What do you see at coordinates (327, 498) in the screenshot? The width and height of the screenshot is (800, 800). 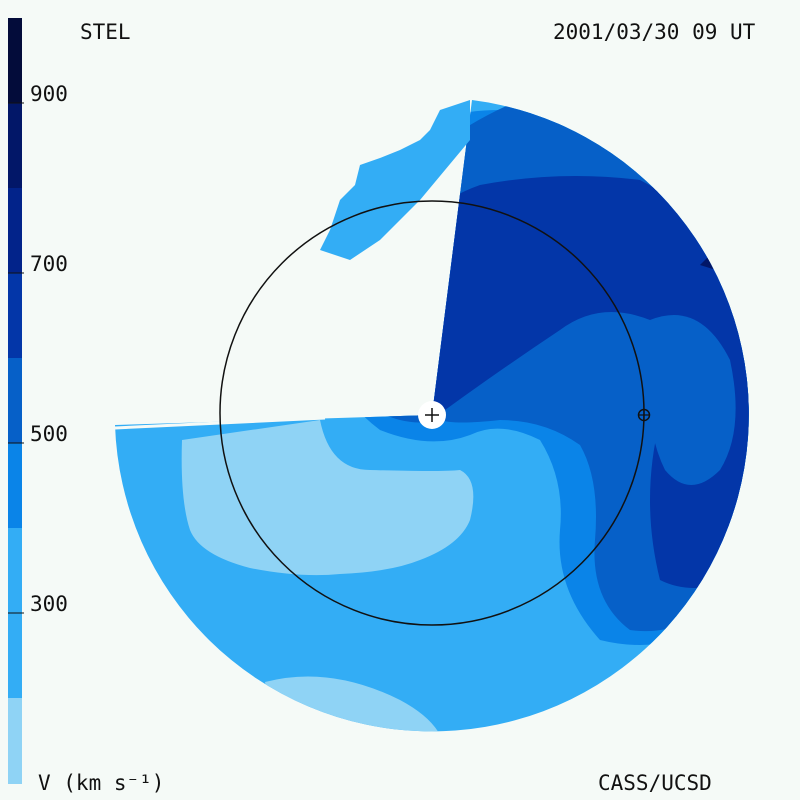 I see `contour-region-lowest` at bounding box center [327, 498].